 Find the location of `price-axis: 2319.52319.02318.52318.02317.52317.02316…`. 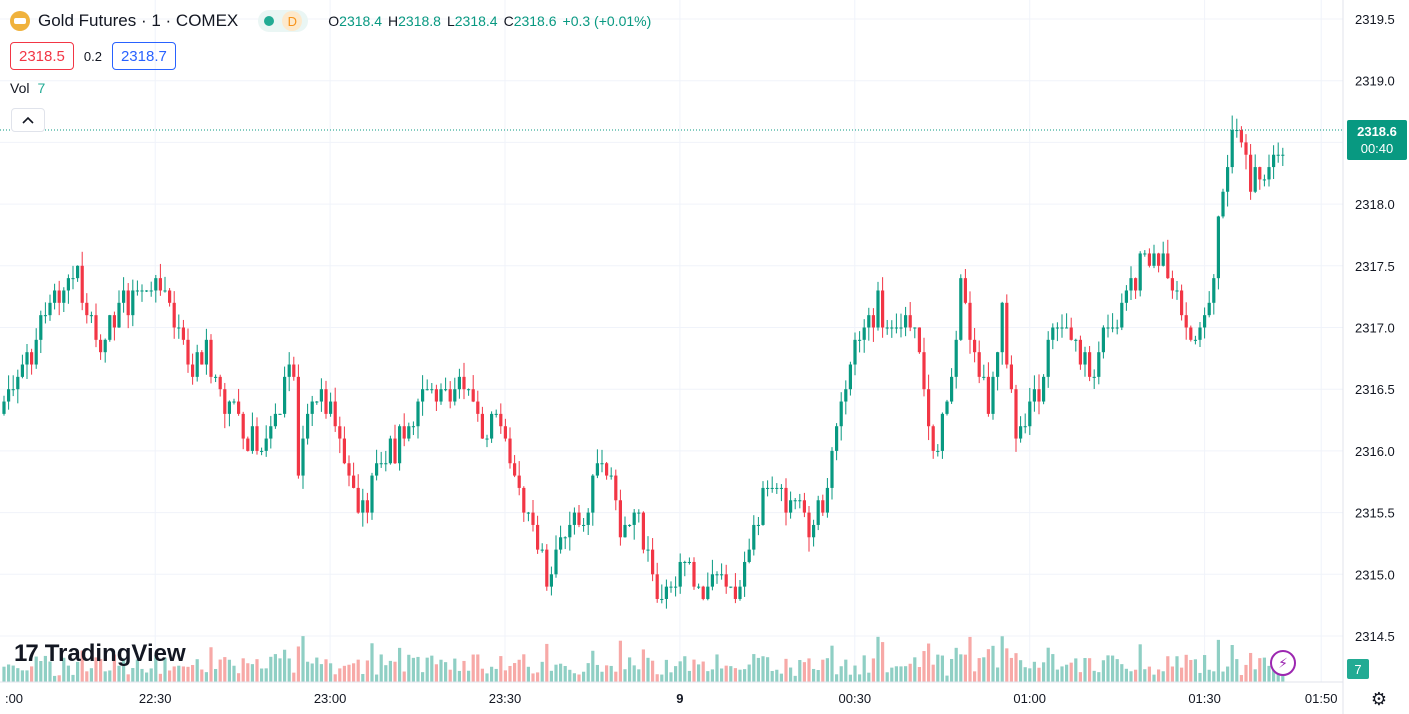

price-axis: 2319.52319.02318.52318.02317.52317.02316… is located at coordinates (1375, 328).